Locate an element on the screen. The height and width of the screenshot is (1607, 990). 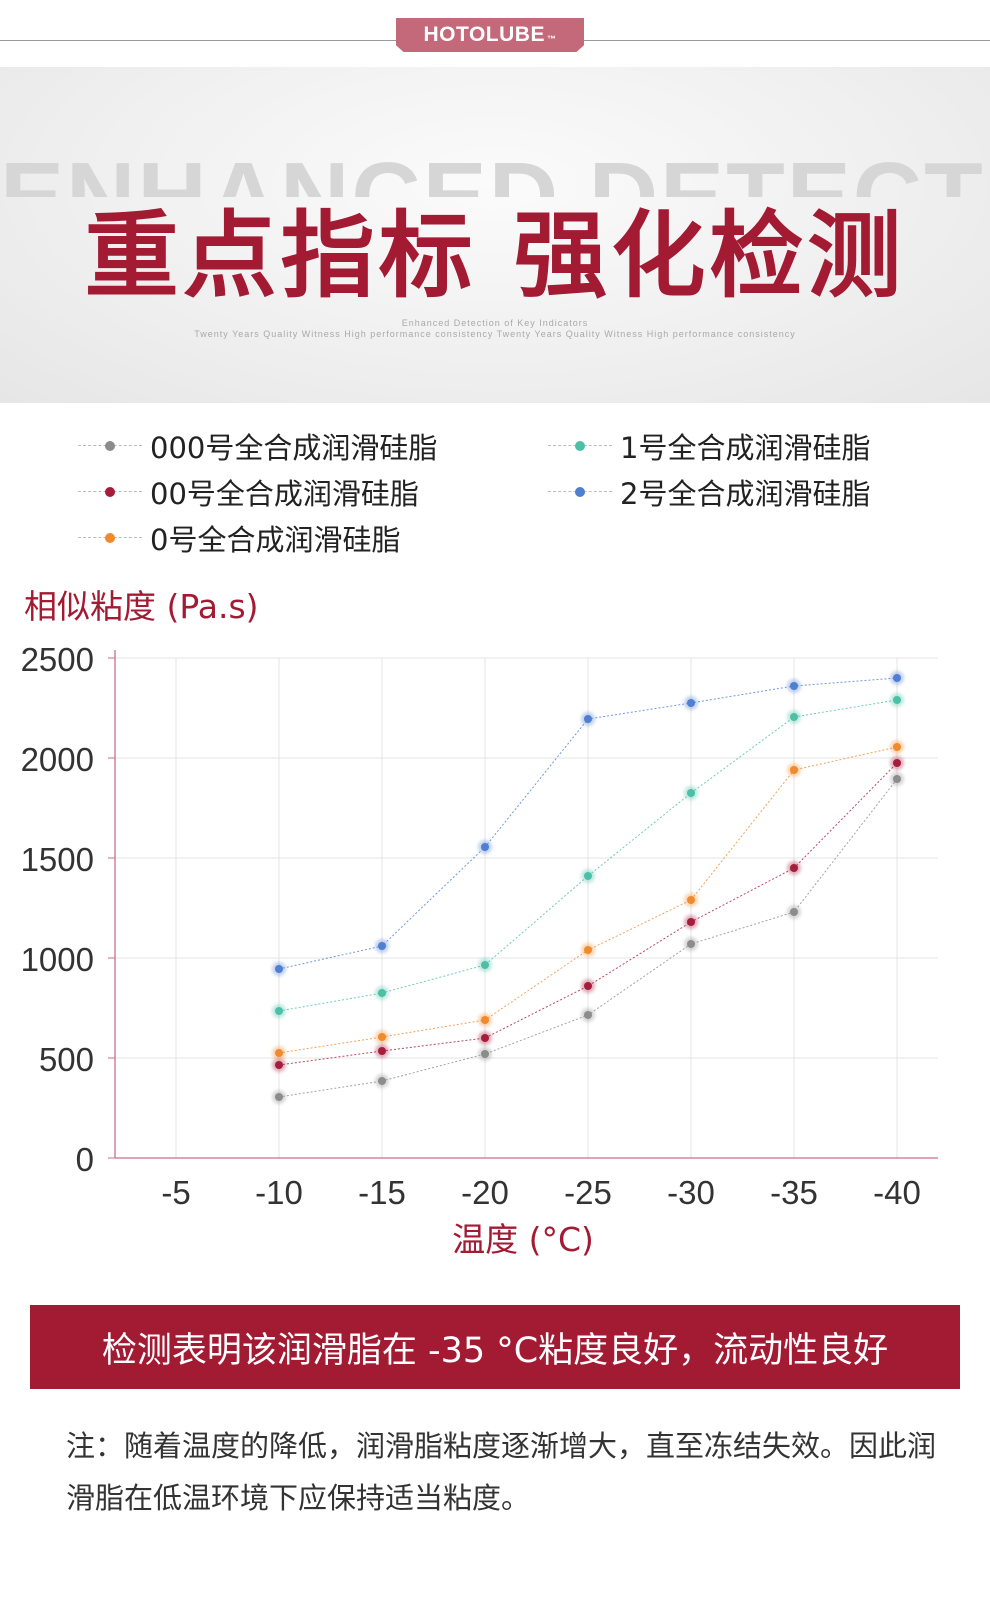
x-tick-label: -15 is located at coordinates (382, 1192).